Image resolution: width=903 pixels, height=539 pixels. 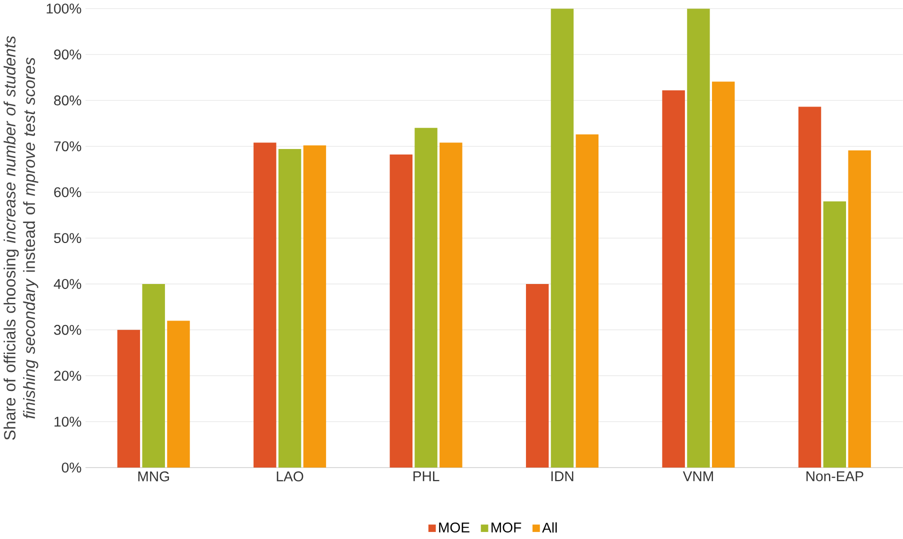 I want to click on y-tick-label: 50%, so click(x=68, y=238).